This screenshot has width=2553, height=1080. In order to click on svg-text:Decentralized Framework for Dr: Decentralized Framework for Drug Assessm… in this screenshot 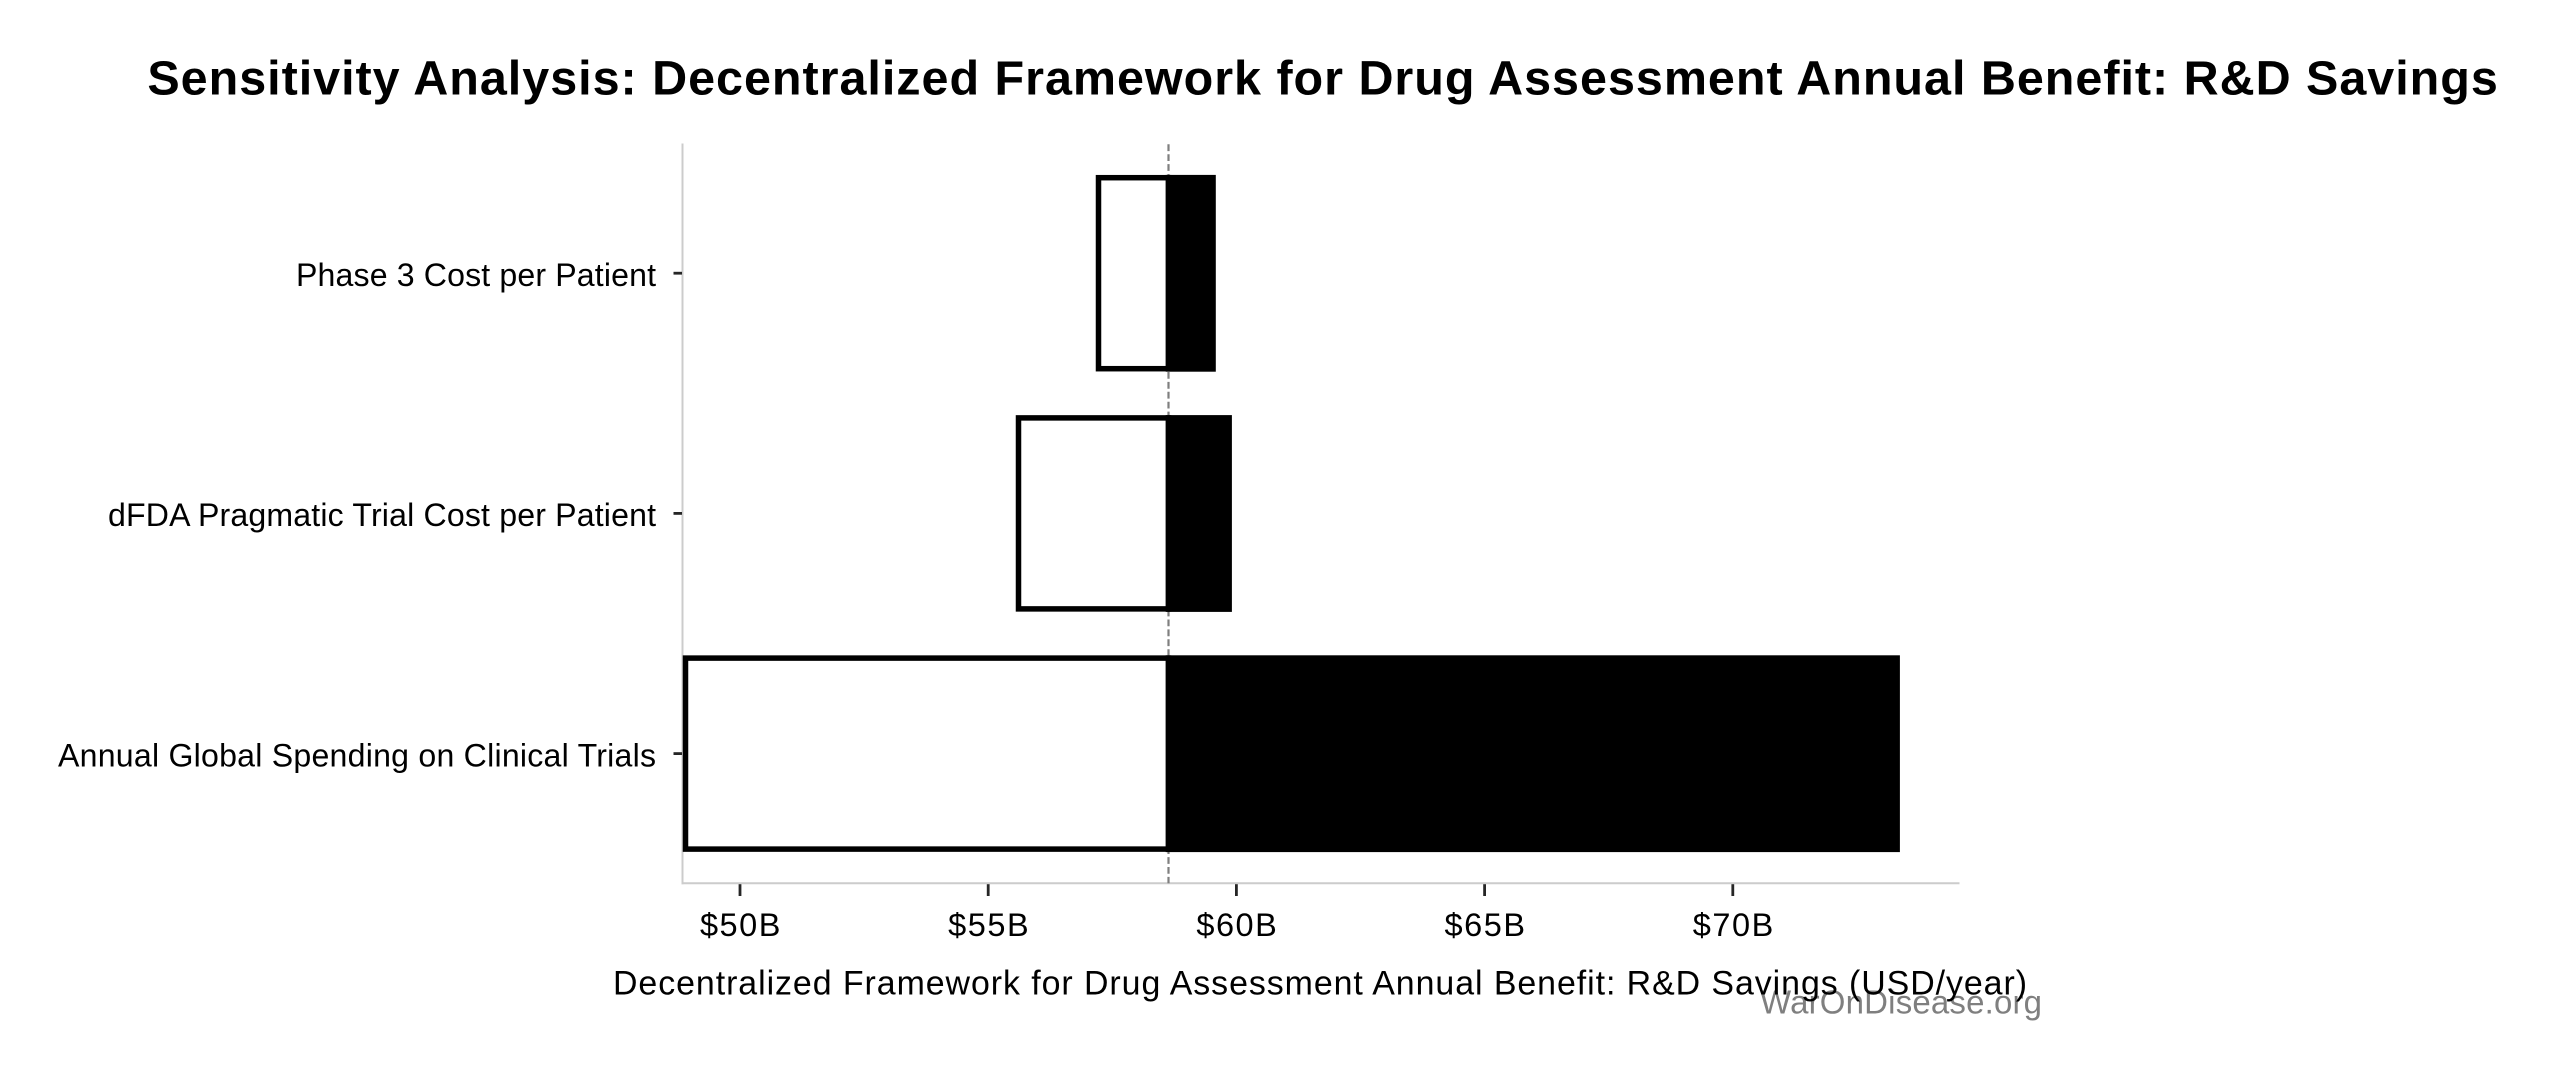, I will do `click(1320, 984)`.